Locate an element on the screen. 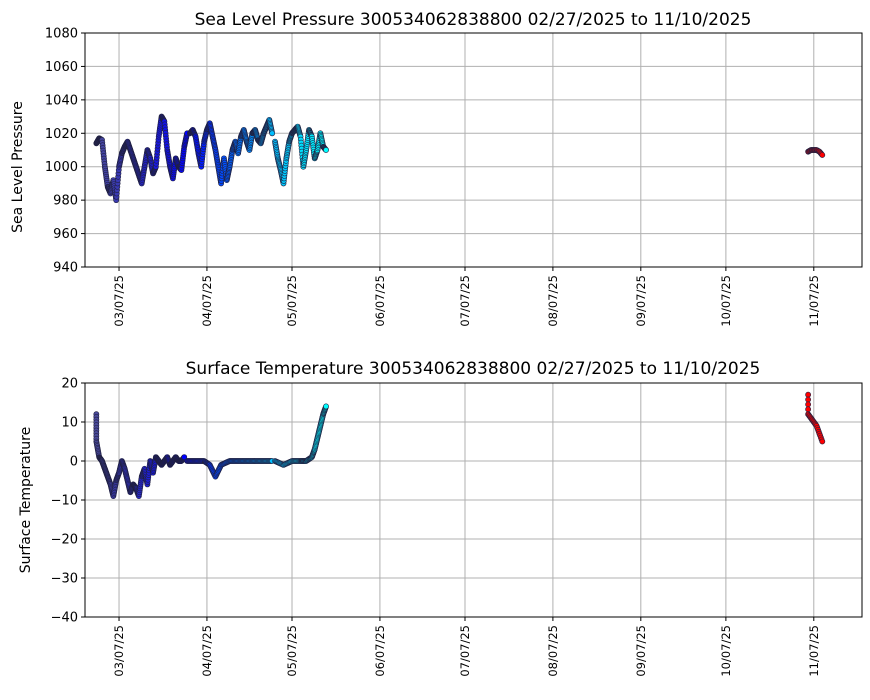 The height and width of the screenshot is (700, 870). y-tick-label: 1020 is located at coordinates (61, 134).